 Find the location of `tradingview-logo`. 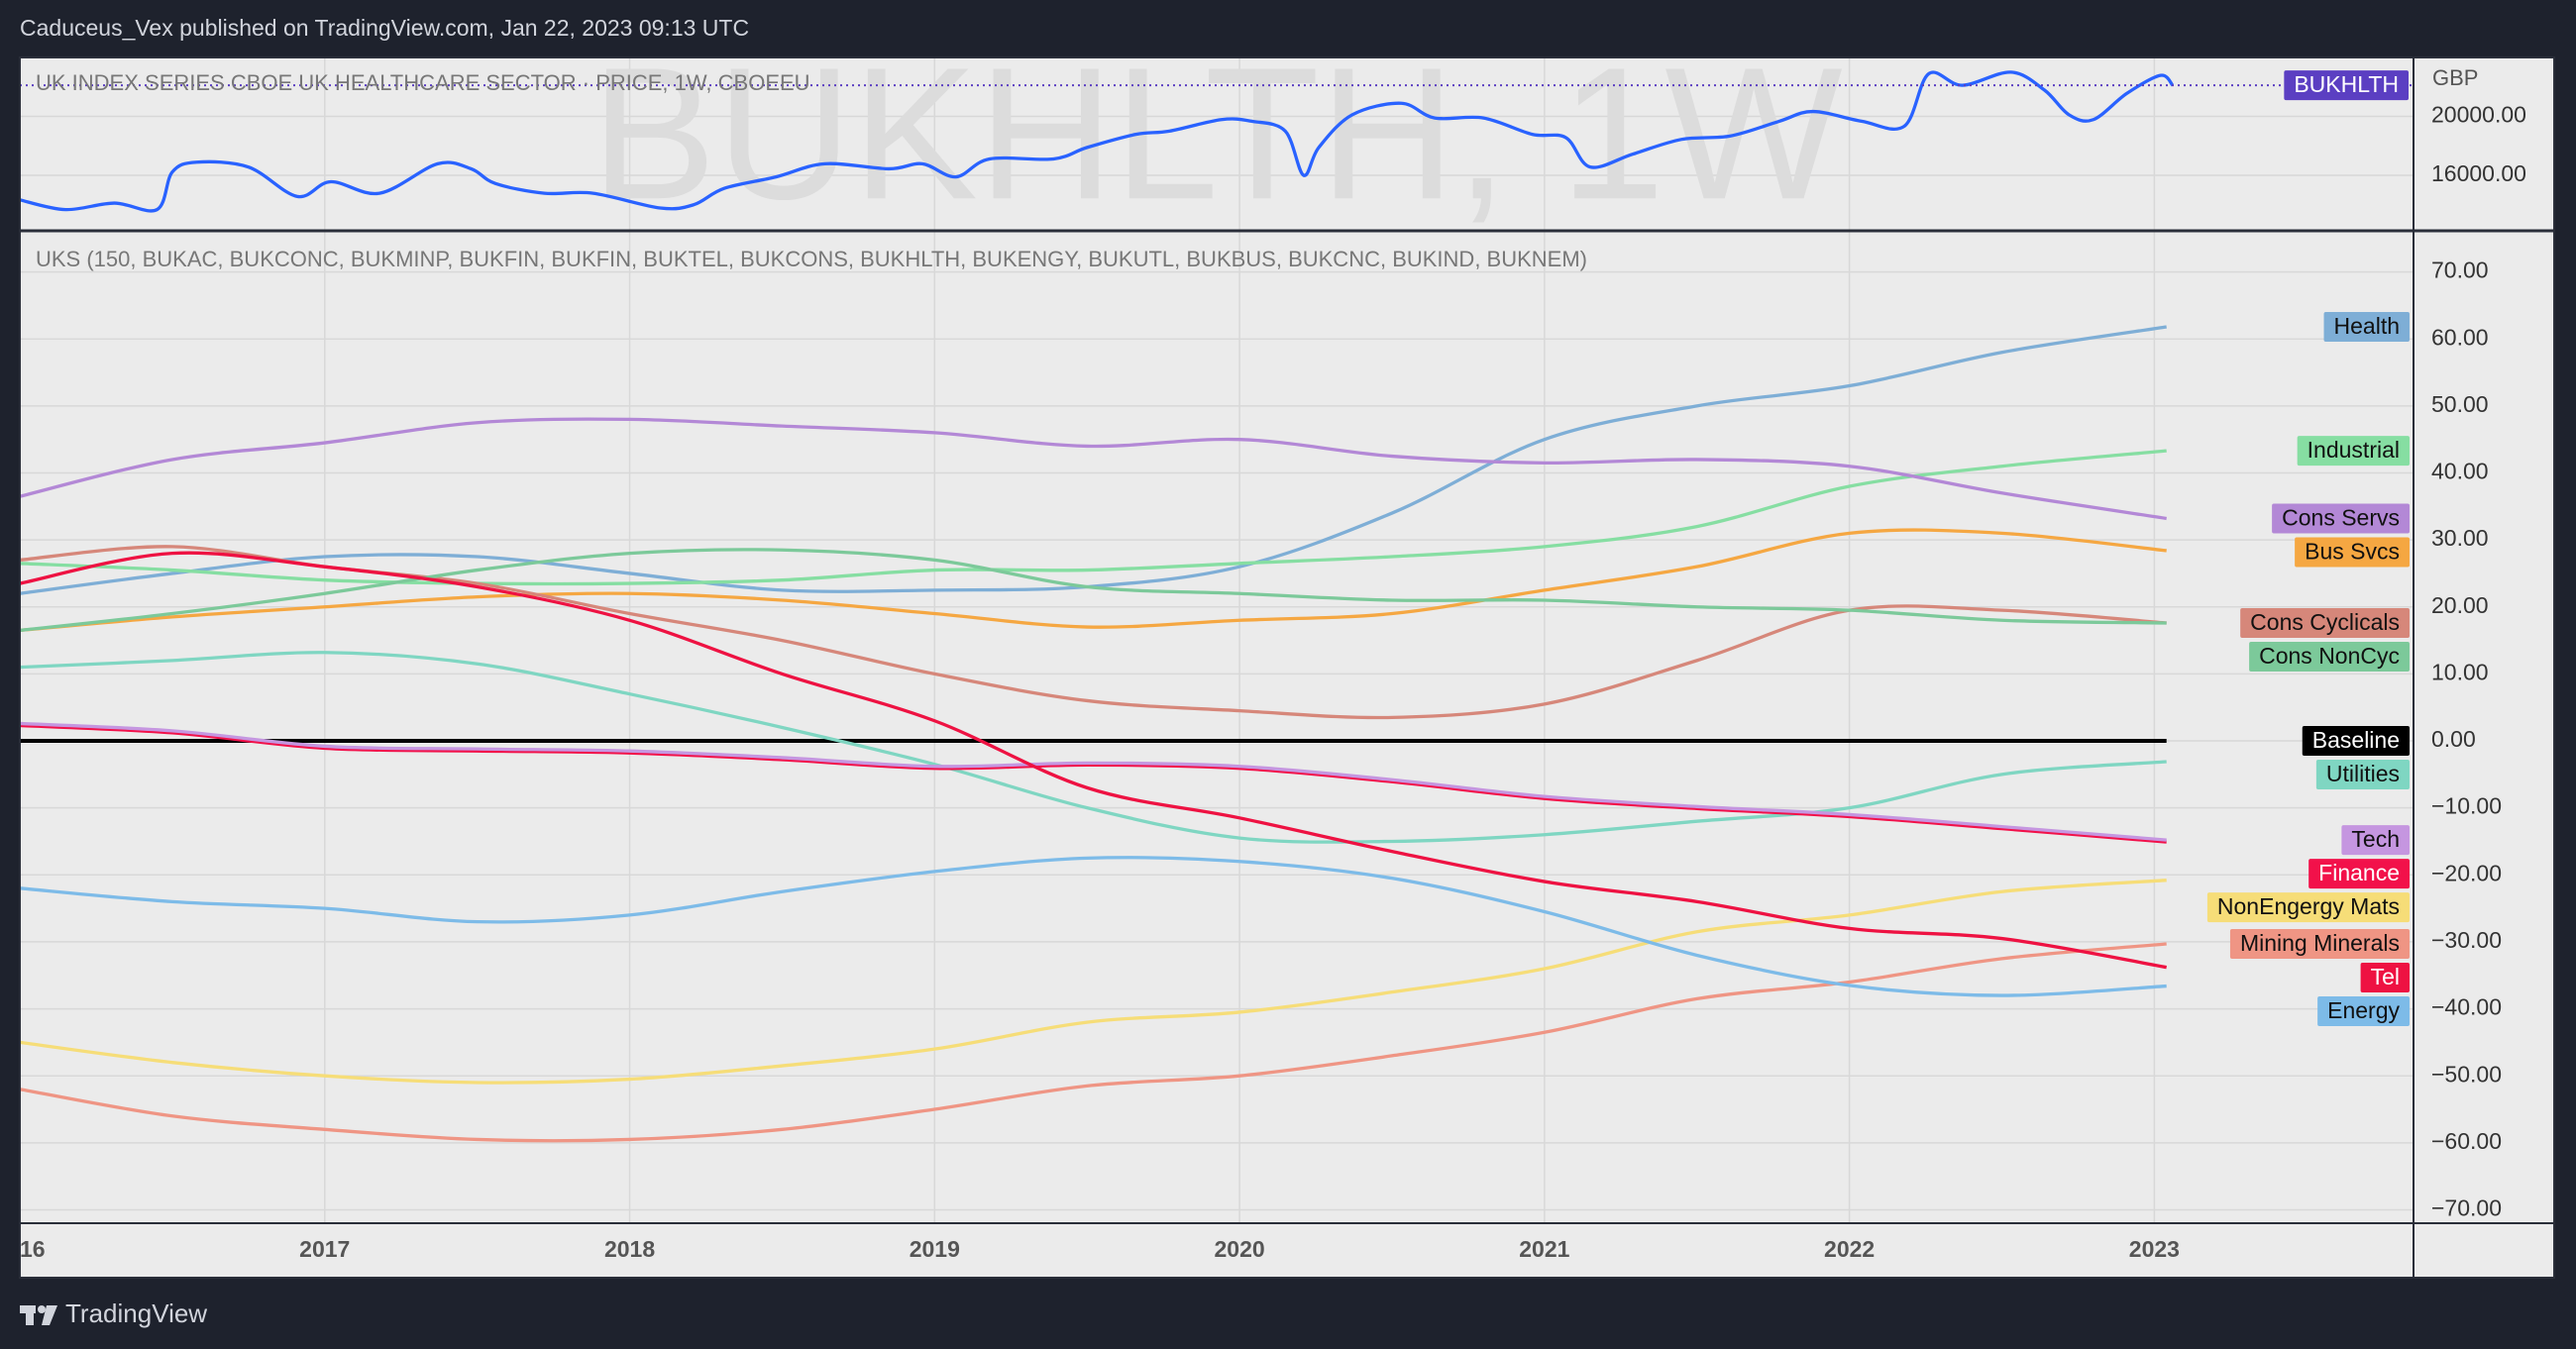

tradingview-logo is located at coordinates (38, 1315).